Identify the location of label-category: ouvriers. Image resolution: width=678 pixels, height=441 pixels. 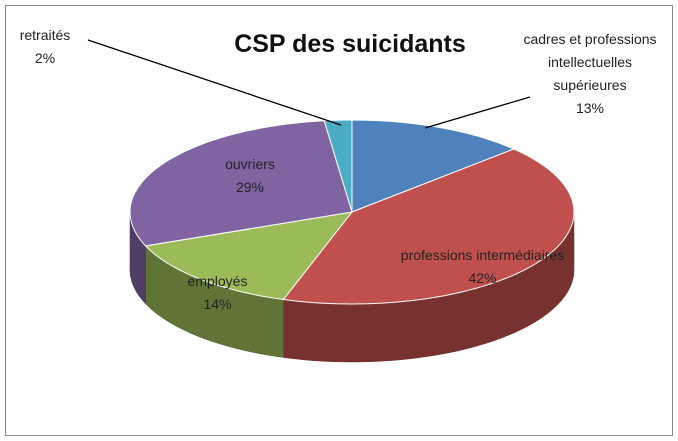
(250, 164).